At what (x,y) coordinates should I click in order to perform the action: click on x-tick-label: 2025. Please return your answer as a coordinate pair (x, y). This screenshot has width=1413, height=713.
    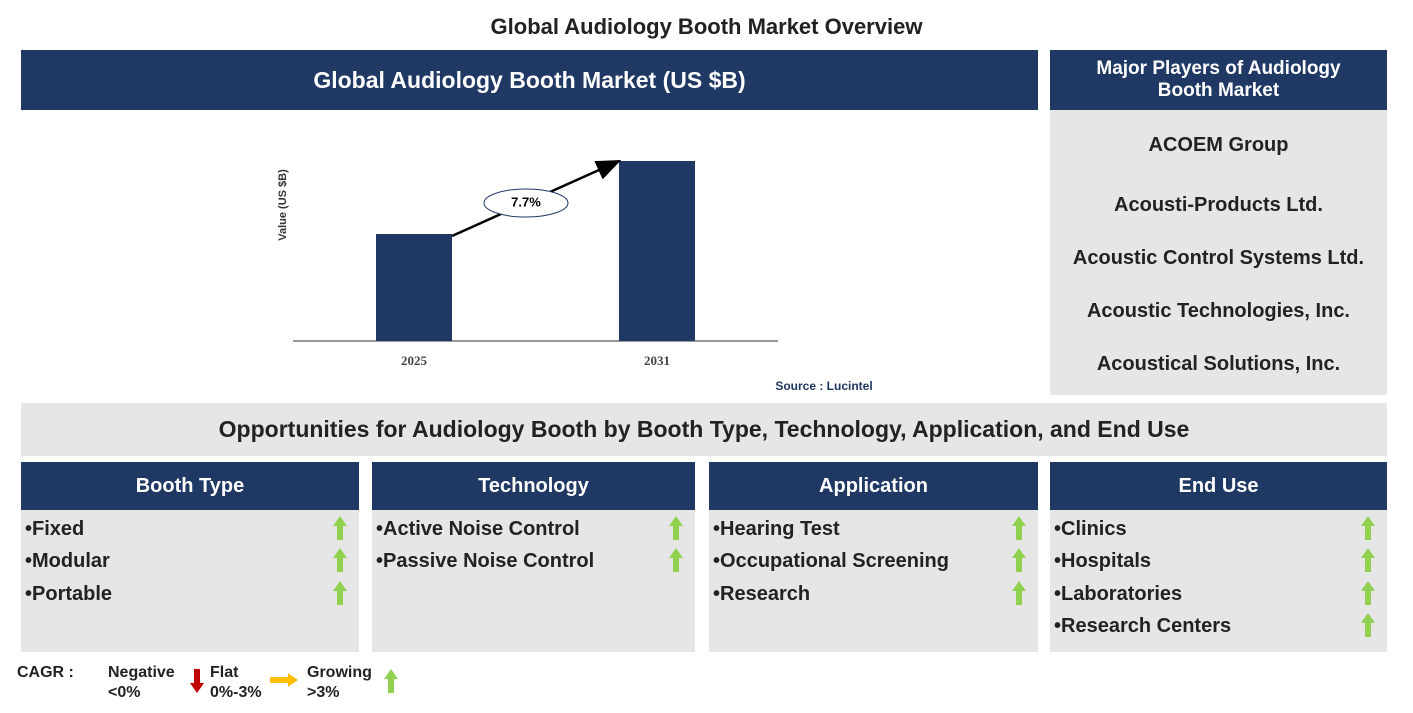
    Looking at the image, I should click on (414, 360).